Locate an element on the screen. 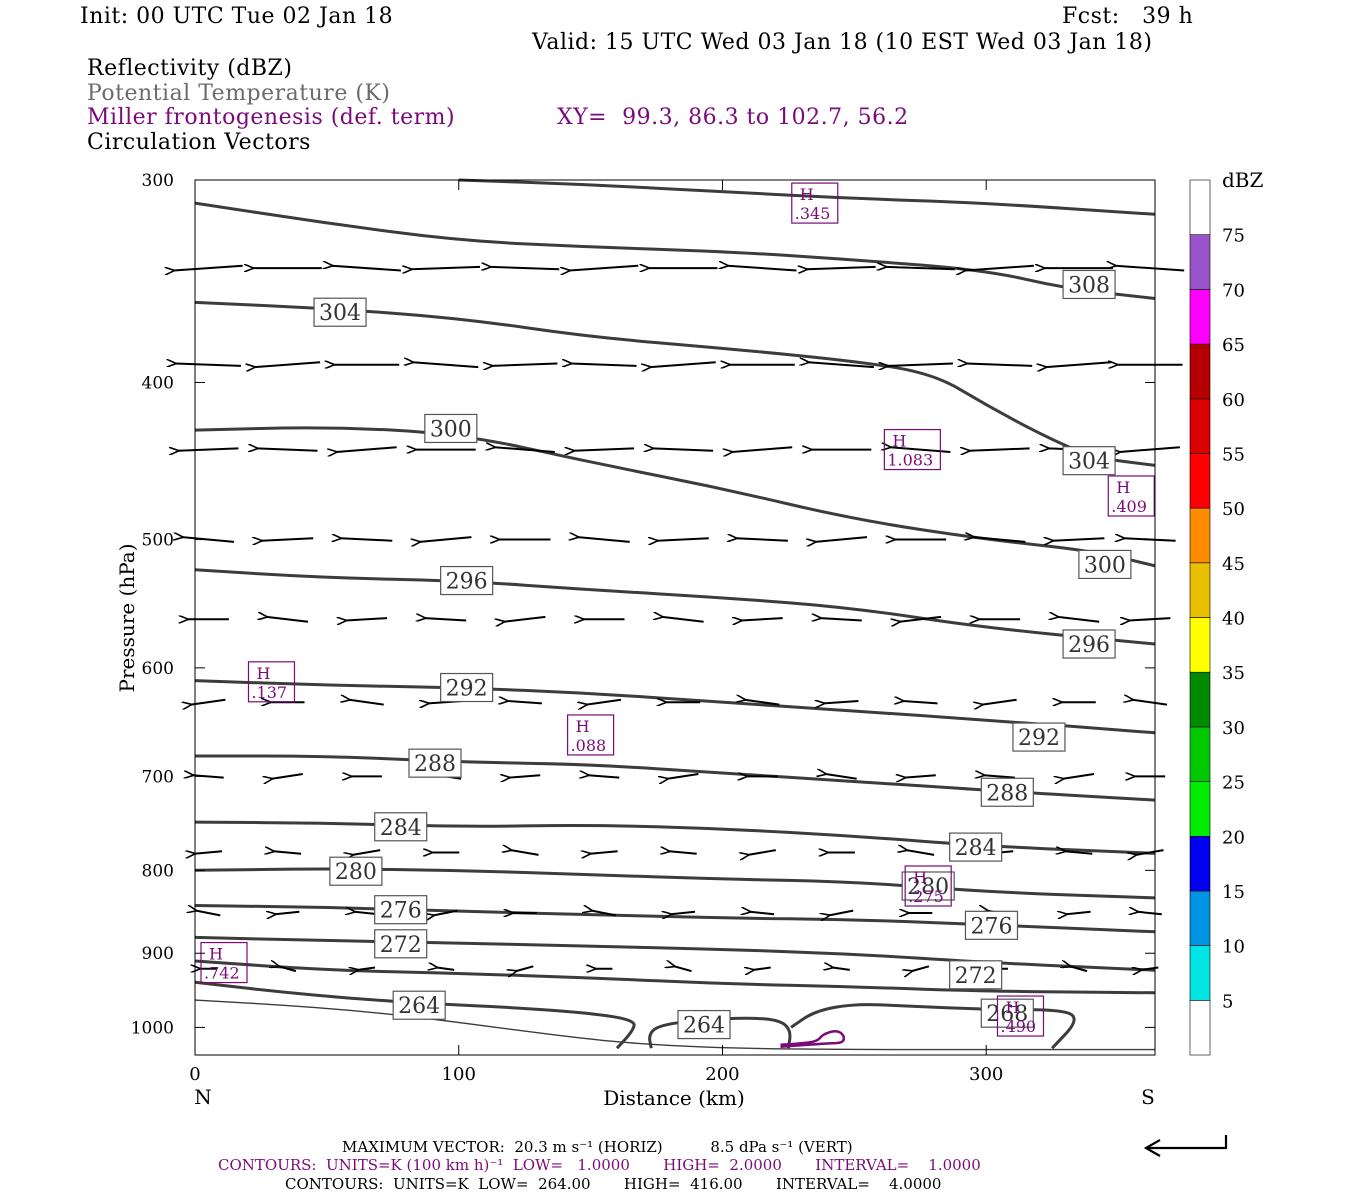 The width and height of the screenshot is (1350, 1200). forecast-hour: Fcst: 39 h is located at coordinates (1128, 16).